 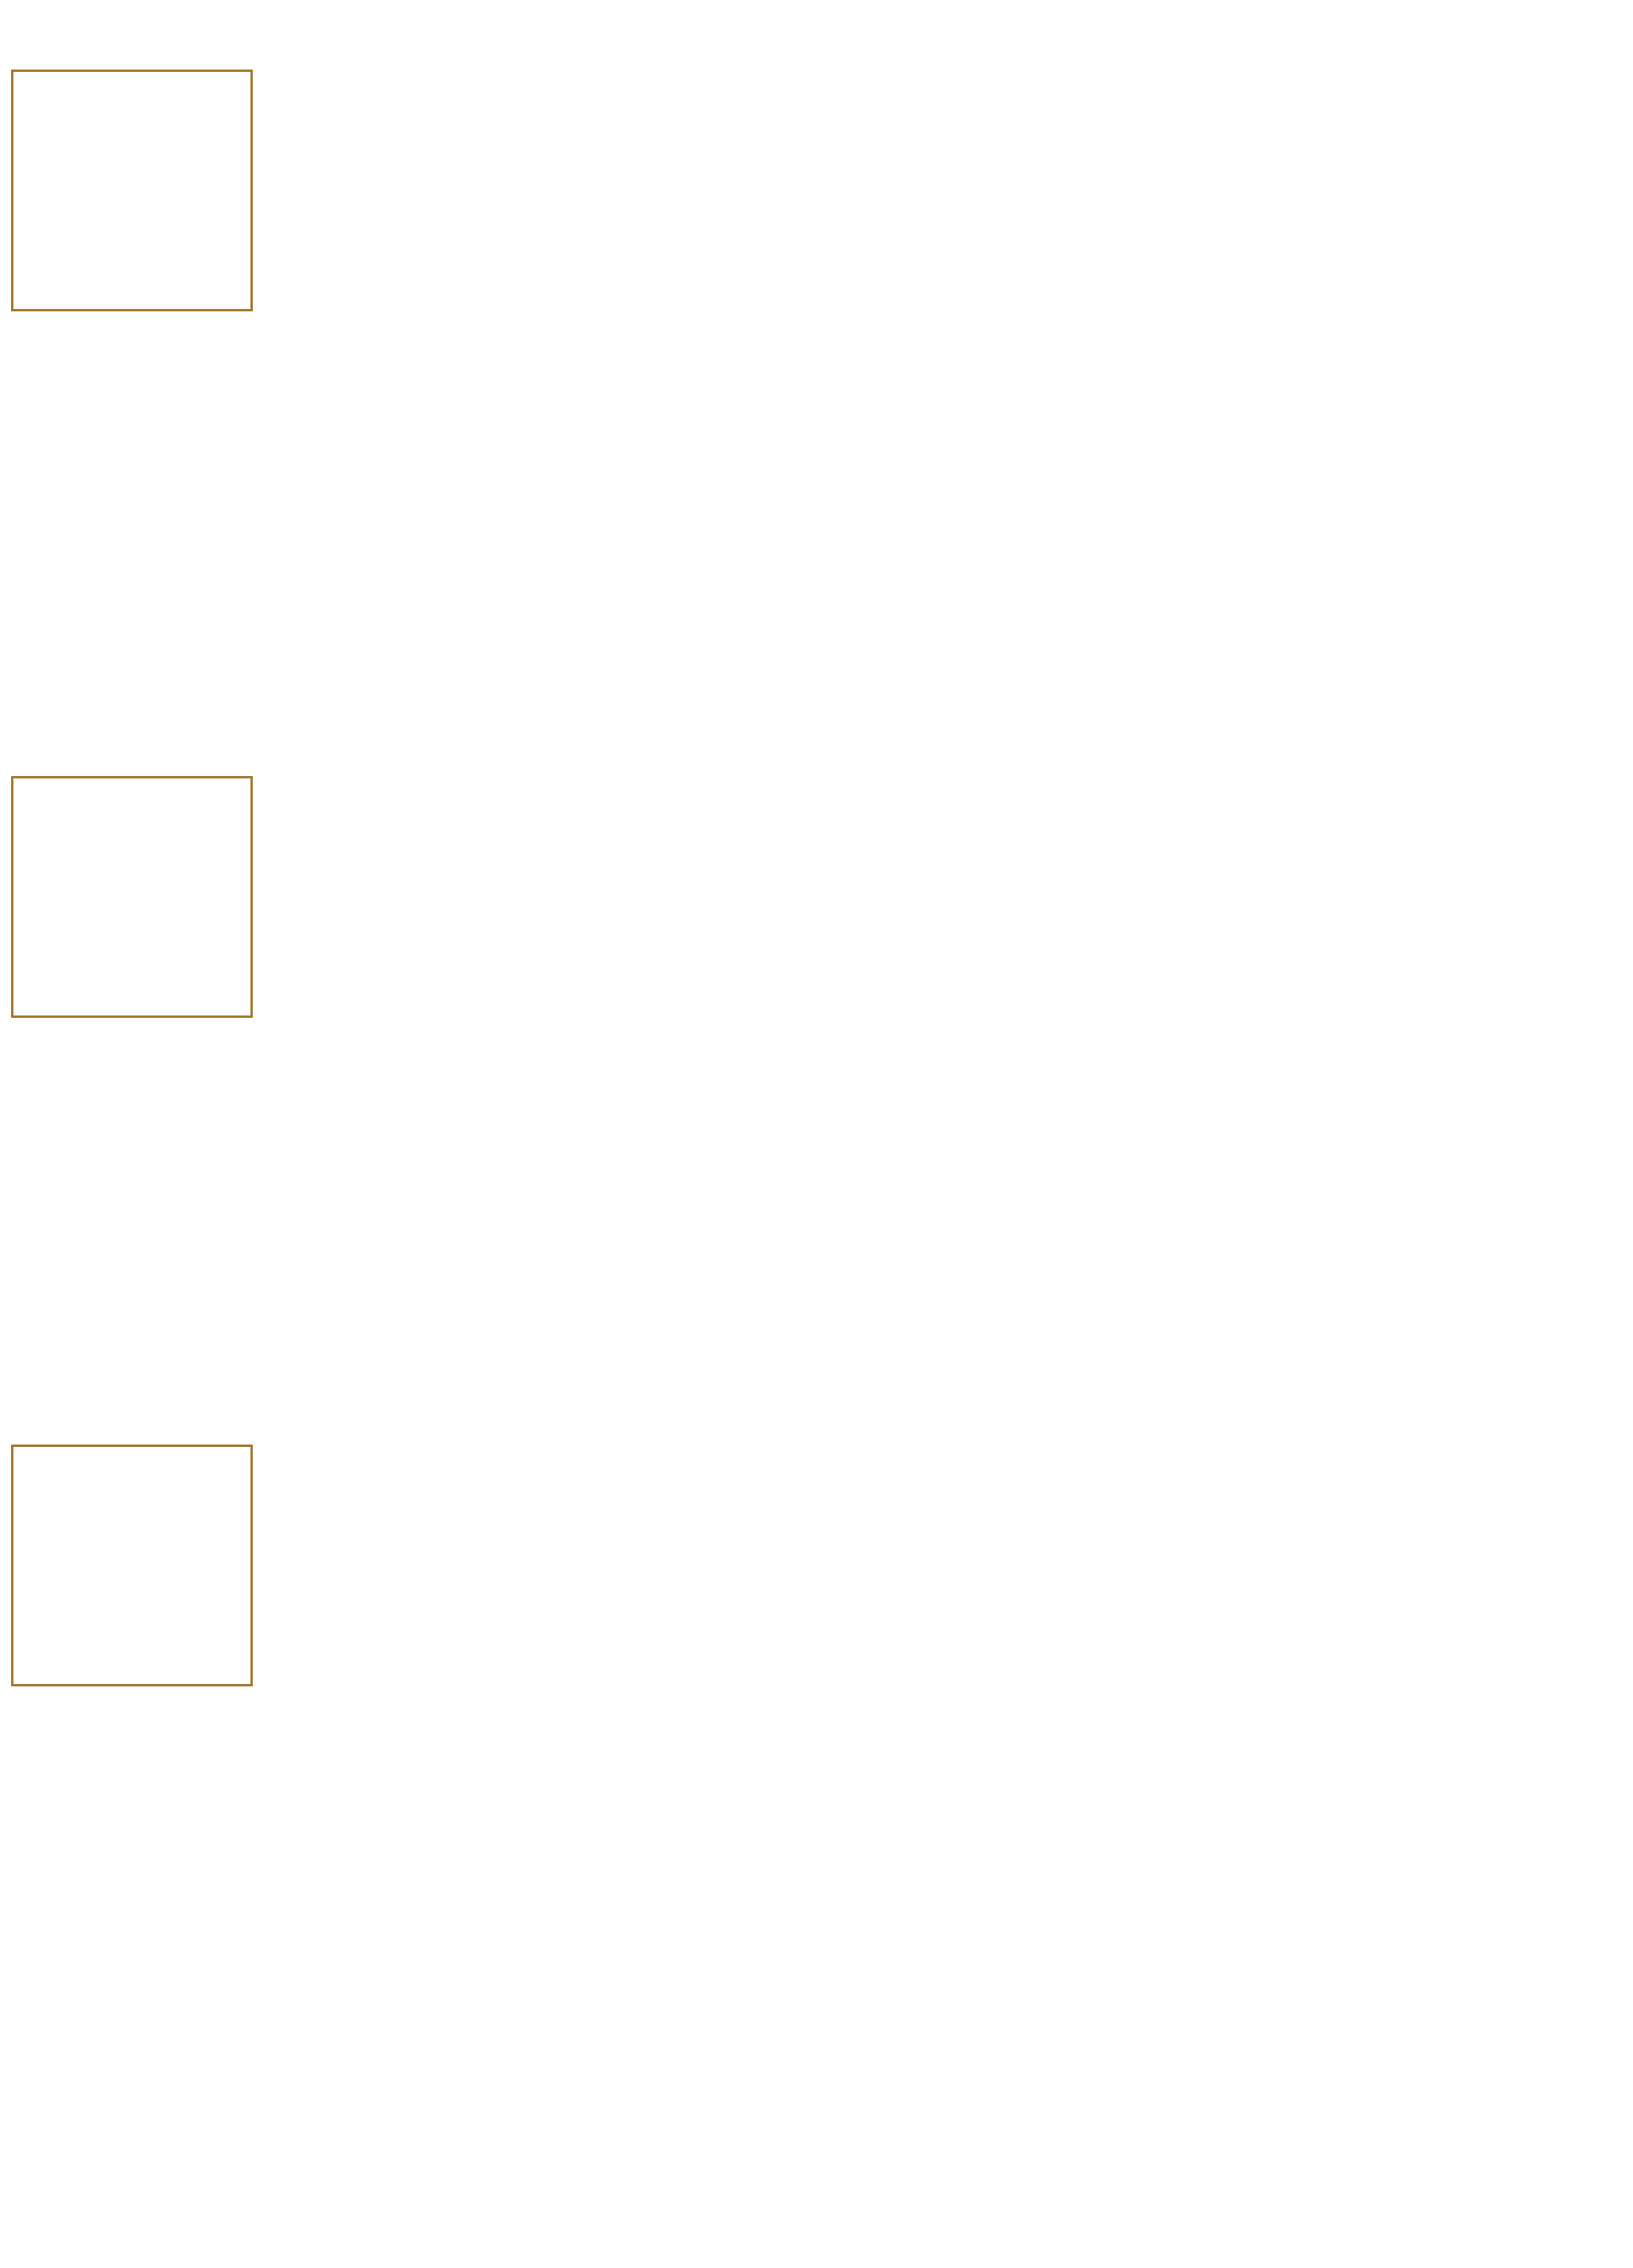 I want to click on virgin-island-concentration-chart, so click(x=463, y=771).